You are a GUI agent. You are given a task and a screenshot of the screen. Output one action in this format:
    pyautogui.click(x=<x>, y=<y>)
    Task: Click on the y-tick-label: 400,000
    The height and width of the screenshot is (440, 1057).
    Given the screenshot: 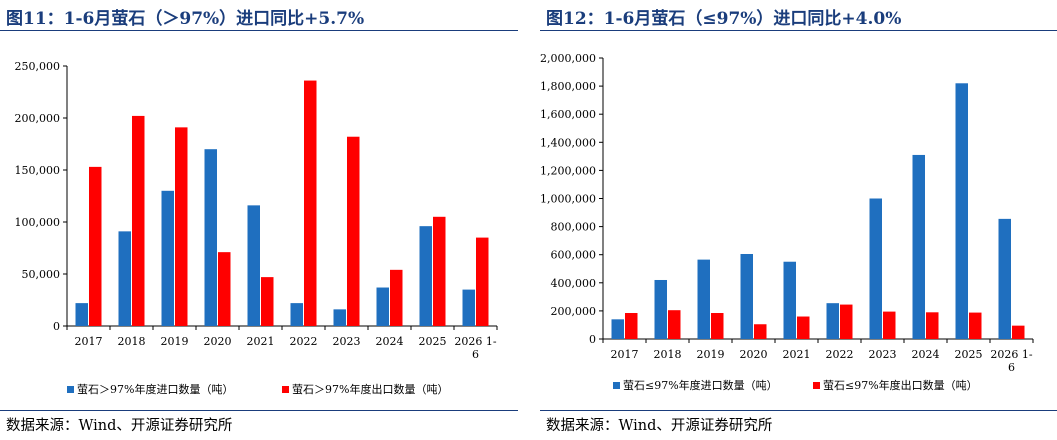 What is the action you would take?
    pyautogui.click(x=574, y=283)
    